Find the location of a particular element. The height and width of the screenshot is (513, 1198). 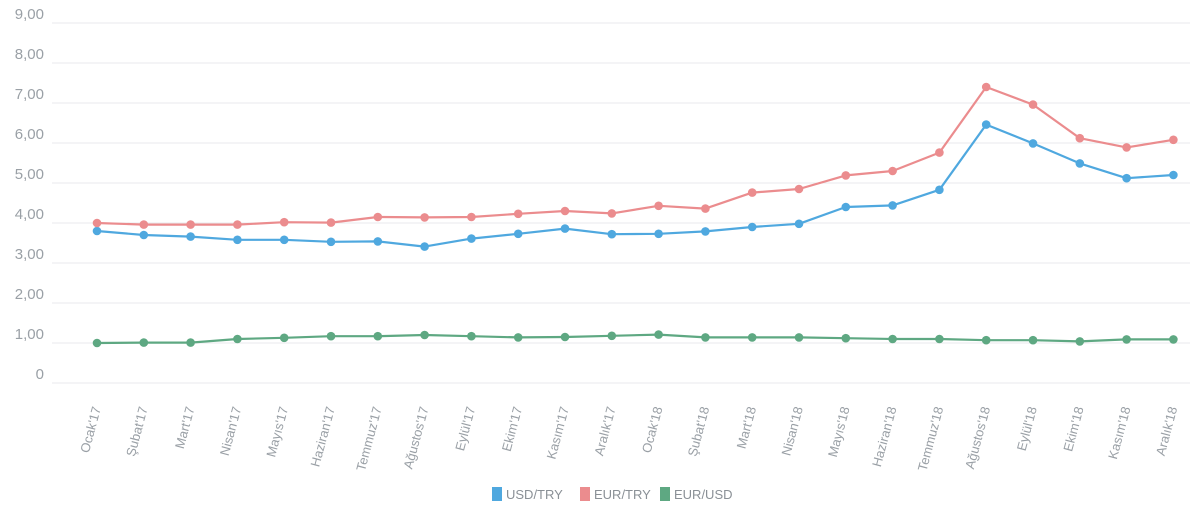

x-tick-label: Kasım'17 is located at coordinates (557, 433).